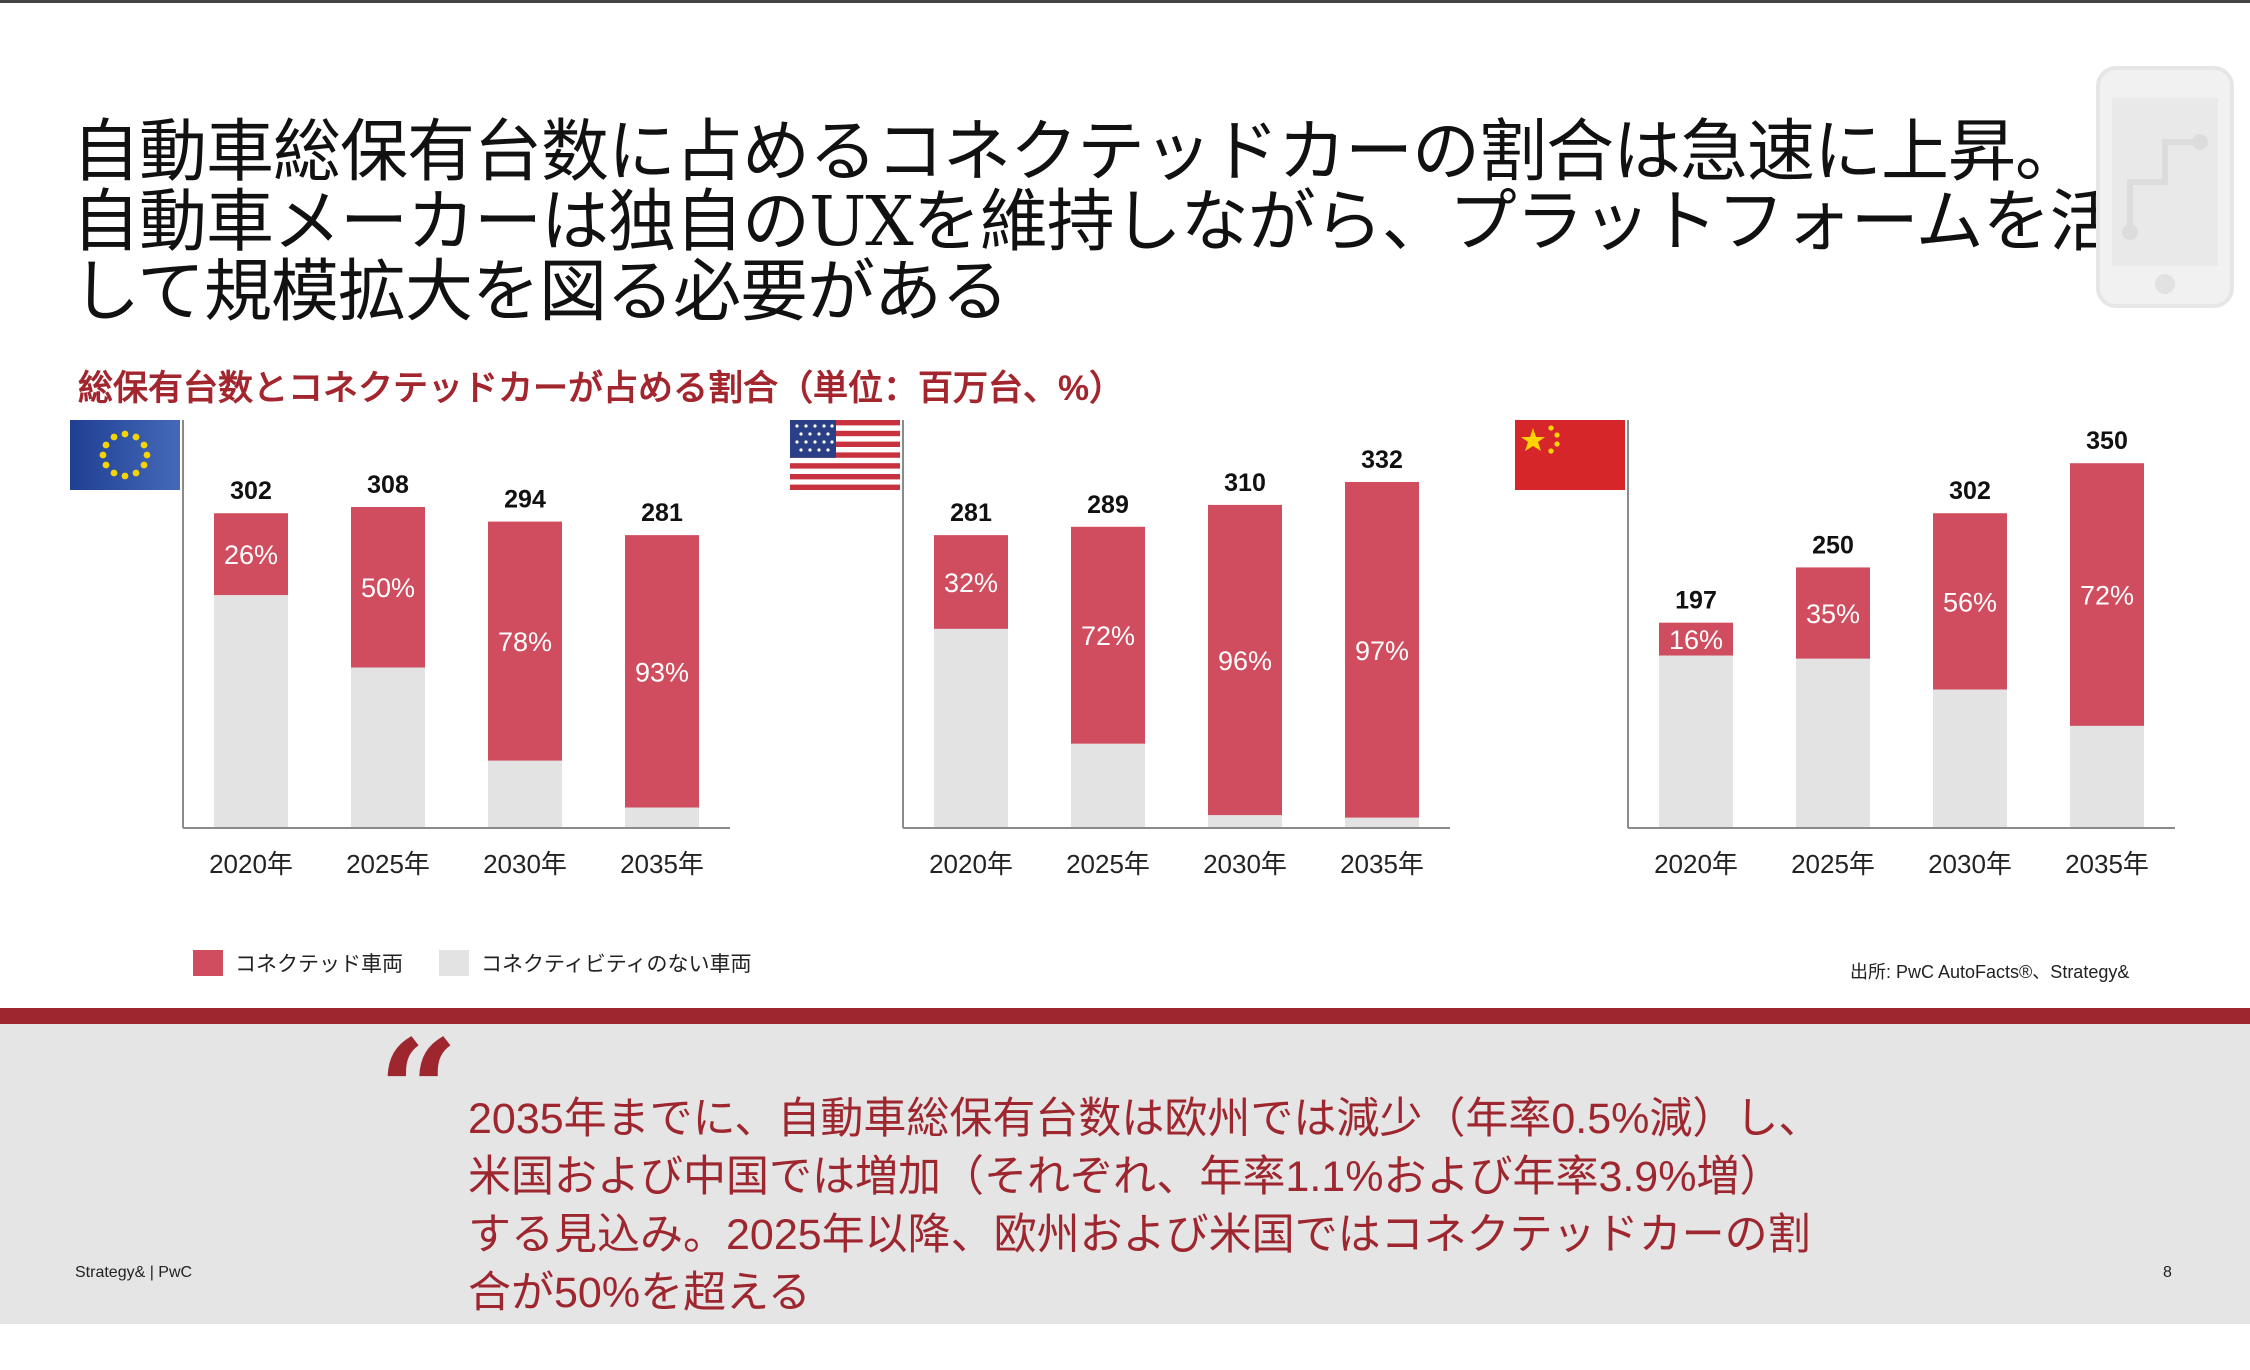 This screenshot has height=1370, width=2250. Describe the element at coordinates (418, 1092) in the screenshot. I see `quote-mark-icon: “` at that location.